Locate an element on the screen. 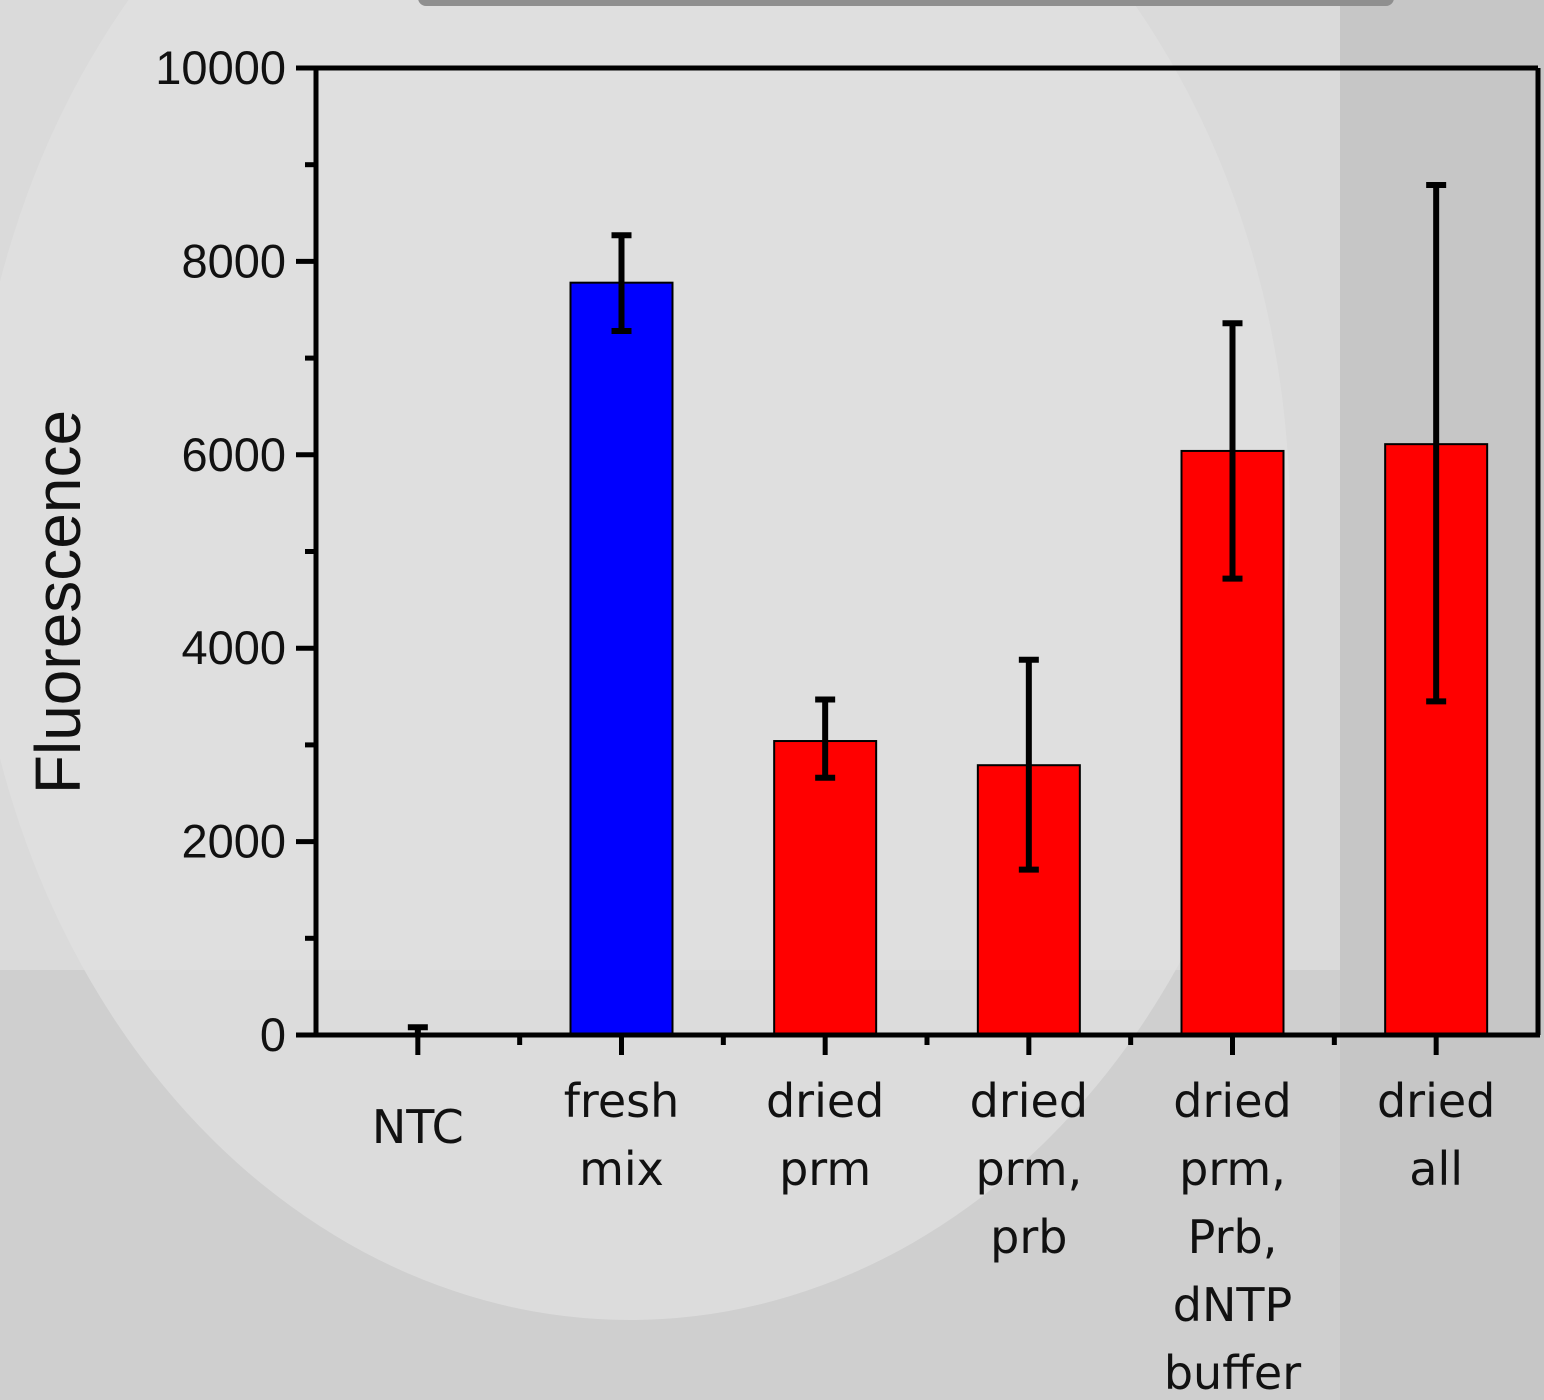 Image resolution: width=1544 pixels, height=1400 pixels. x-tick-label-line: Prb, is located at coordinates (1233, 1237).